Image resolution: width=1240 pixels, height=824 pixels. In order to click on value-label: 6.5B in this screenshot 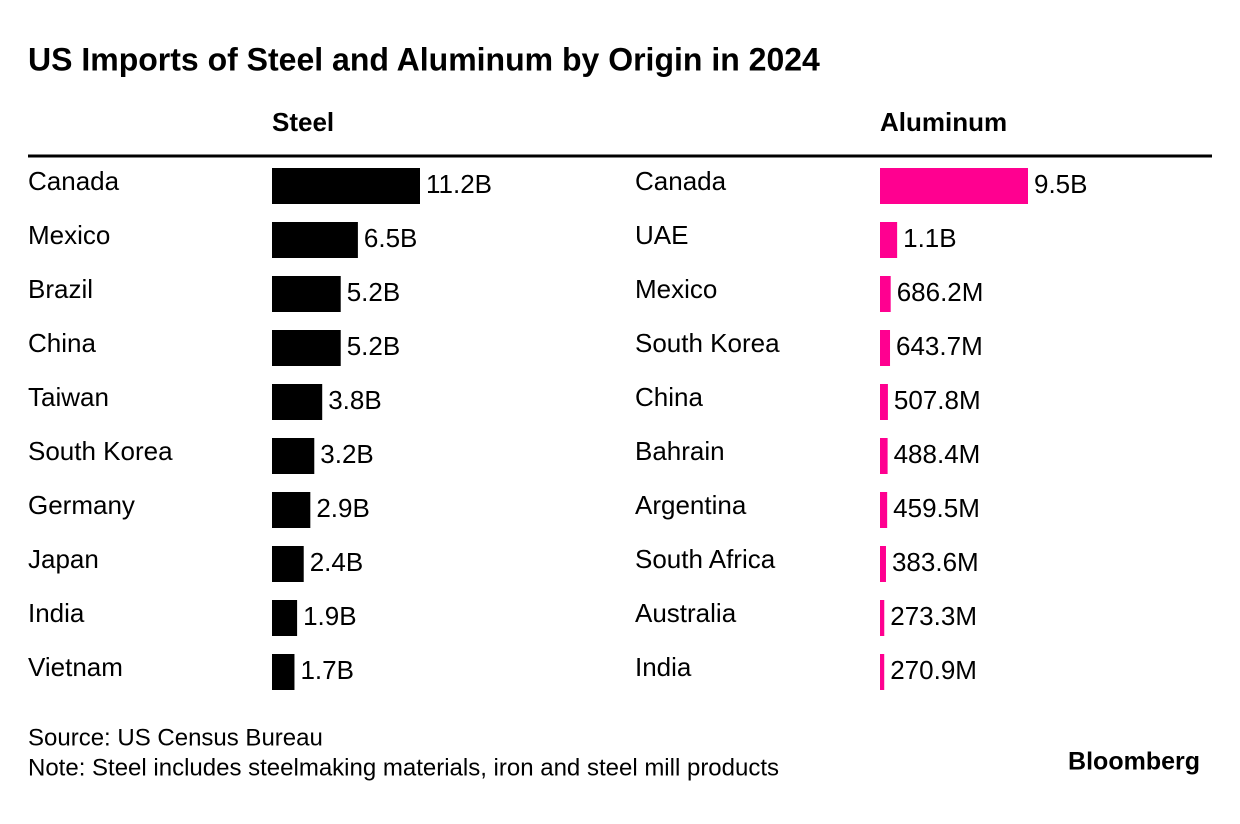, I will do `click(391, 238)`.